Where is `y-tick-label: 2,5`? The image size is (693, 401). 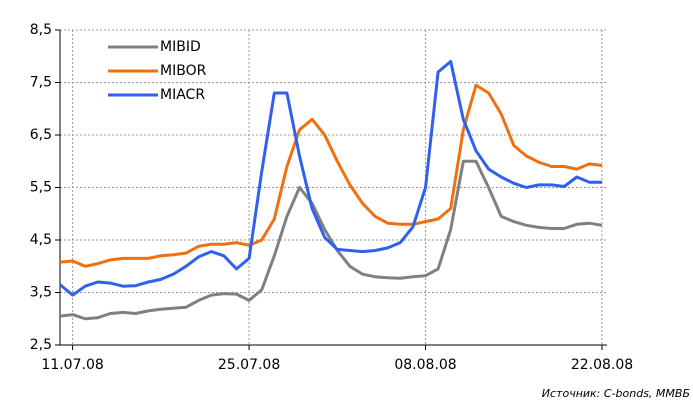 y-tick-label: 2,5 is located at coordinates (41, 345).